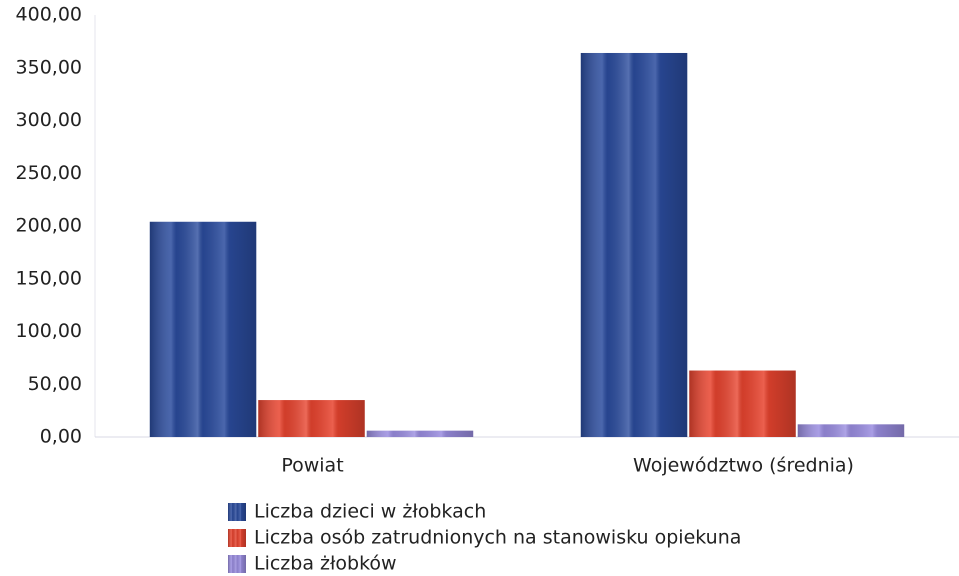  I want to click on y-tick-label: 100,00, so click(49, 331).